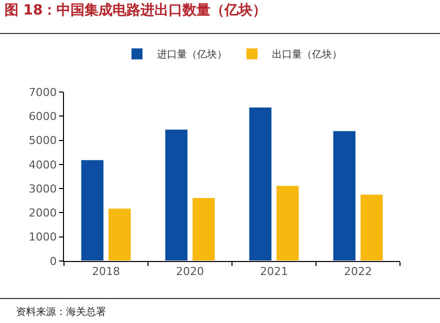 Image resolution: width=440 pixels, height=323 pixels. Describe the element at coordinates (42, 189) in the screenshot. I see `y-tick-label: 3000` at that location.